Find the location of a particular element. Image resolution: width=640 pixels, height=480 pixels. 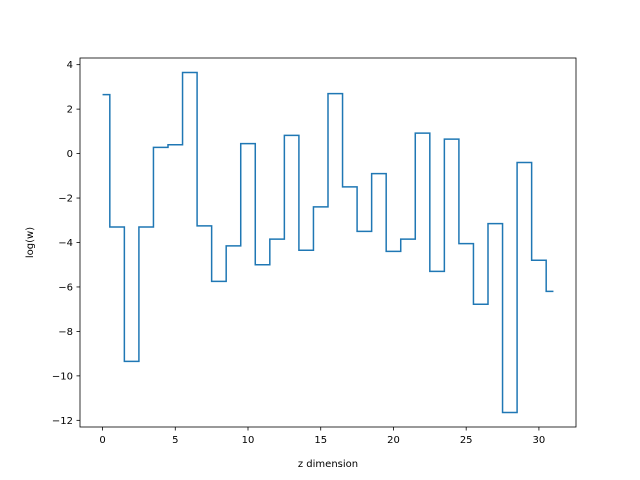

y-tick-label: −8 is located at coordinates (65, 332).